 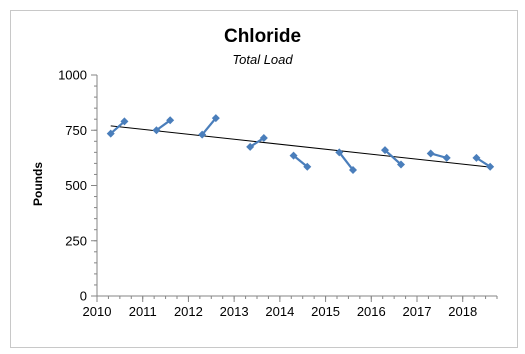 I want to click on x-tick-label: 2018, so click(x=462, y=311).